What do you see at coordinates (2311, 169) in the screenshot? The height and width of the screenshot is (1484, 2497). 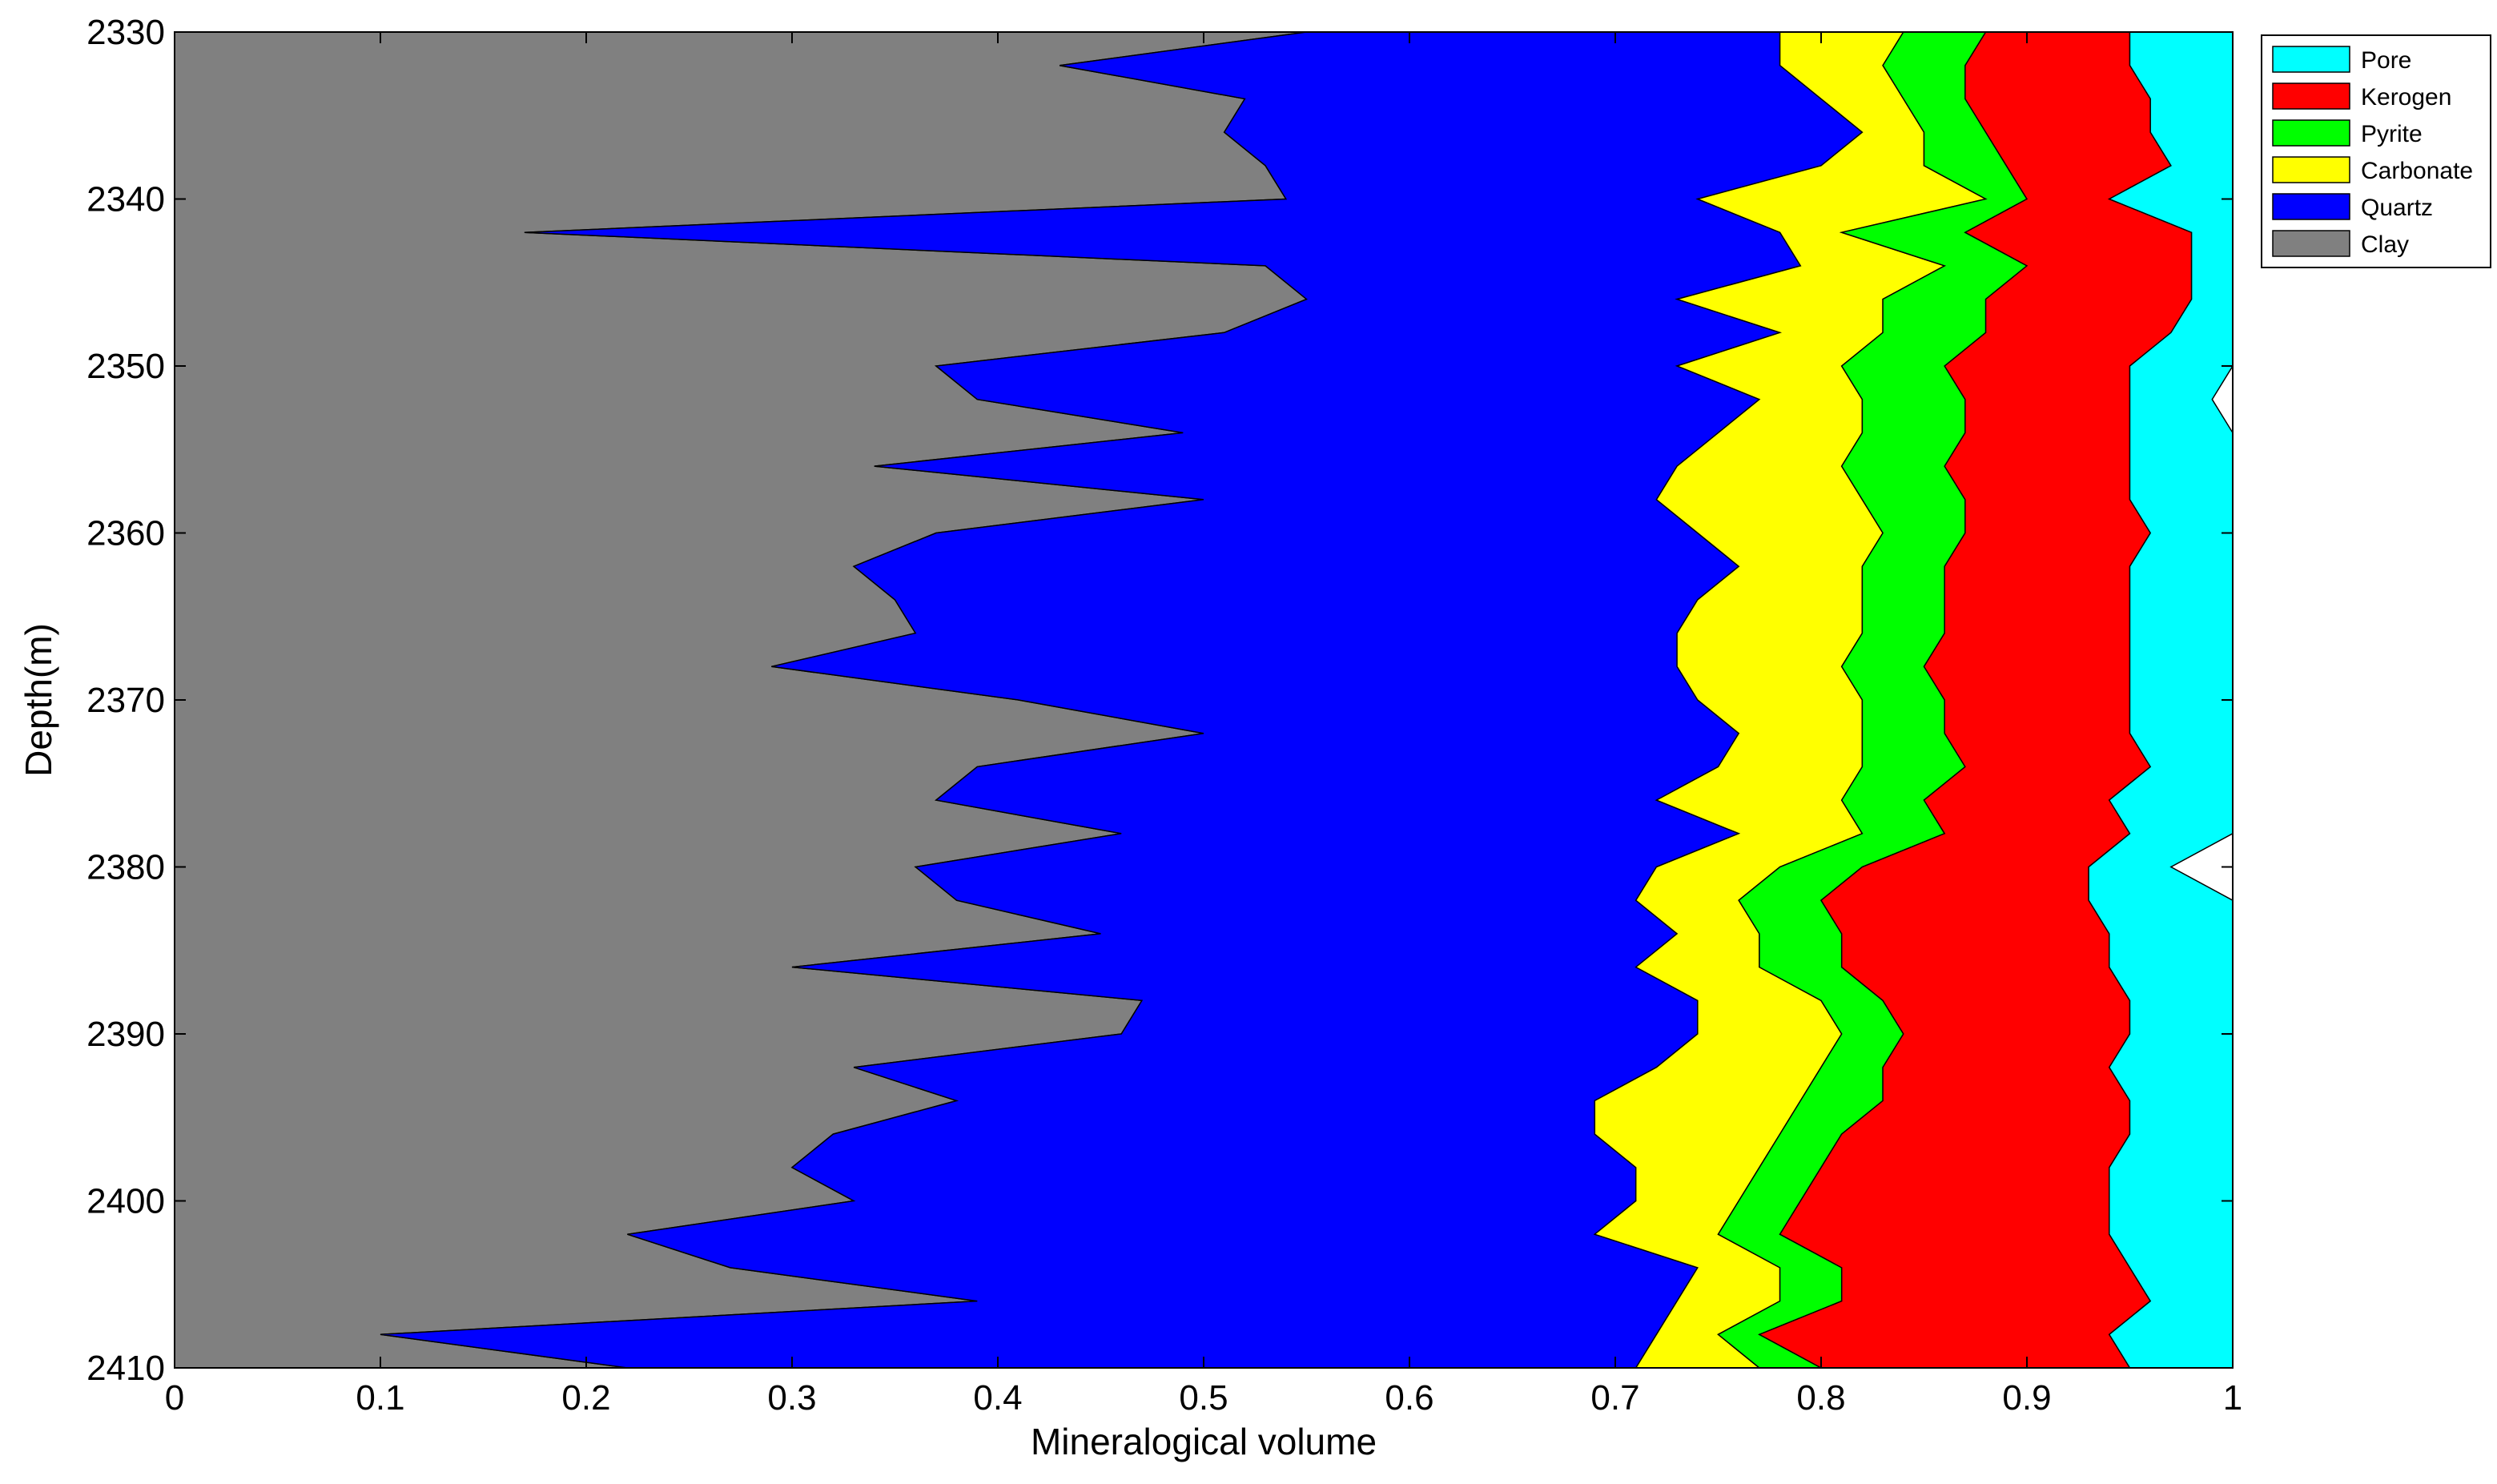 I see `legend-swatch-carbonate` at bounding box center [2311, 169].